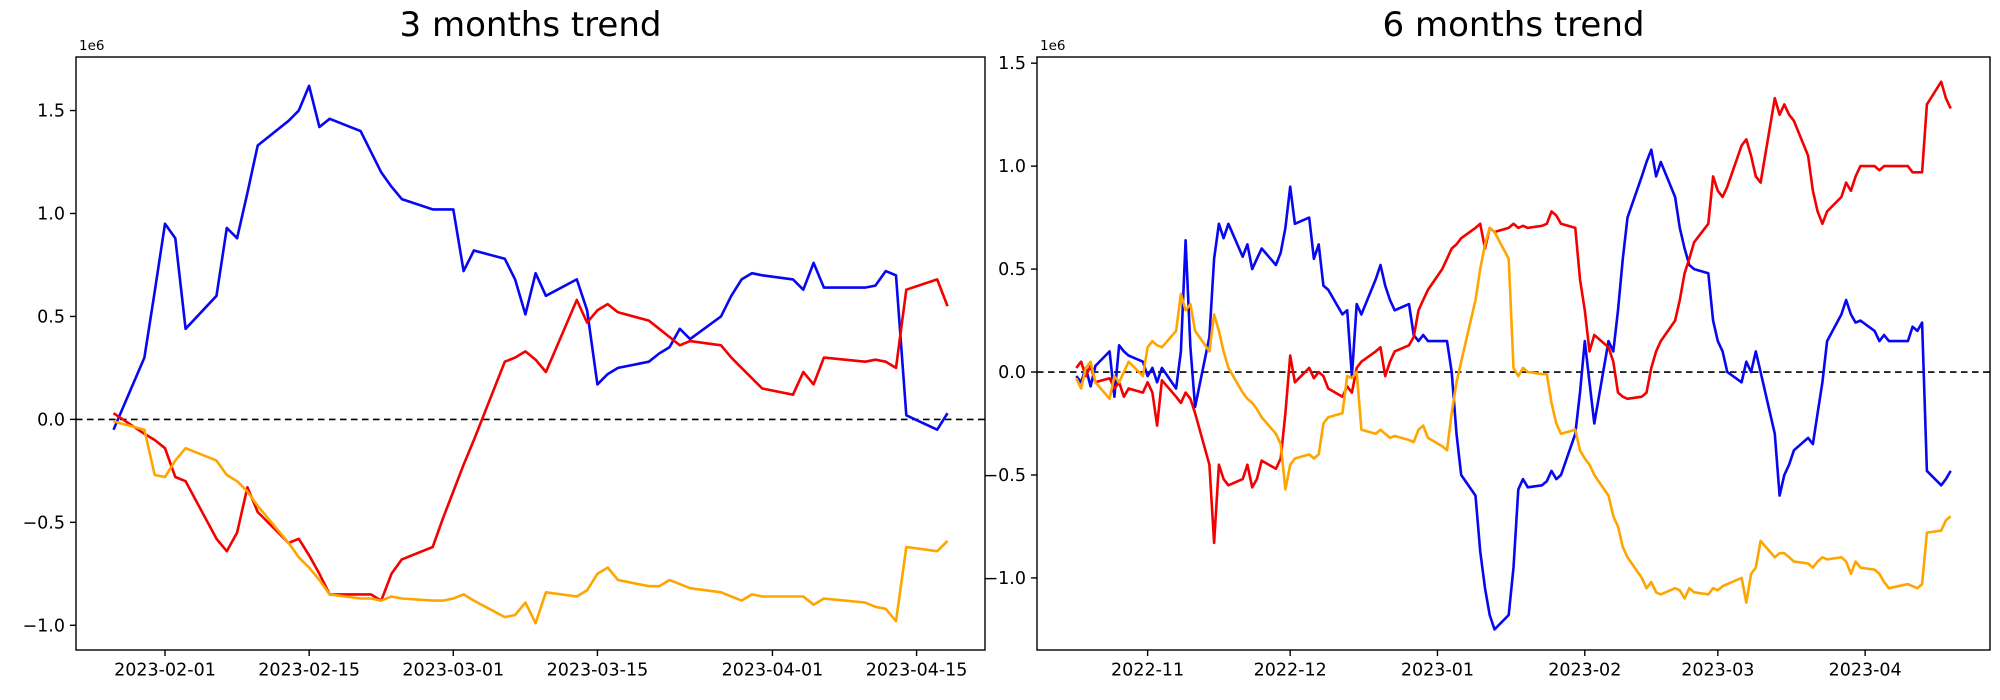  What do you see at coordinates (1437, 671) in the screenshot?
I see `x-tick-label: 2023-01` at bounding box center [1437, 671].